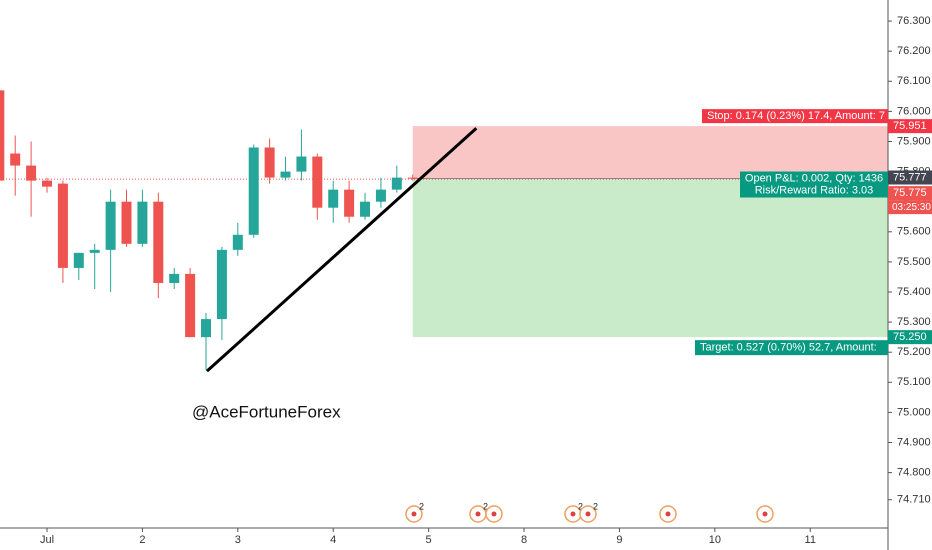 The height and width of the screenshot is (550, 932). What do you see at coordinates (619, 540) in the screenshot?
I see `x-tick-label: 9` at bounding box center [619, 540].